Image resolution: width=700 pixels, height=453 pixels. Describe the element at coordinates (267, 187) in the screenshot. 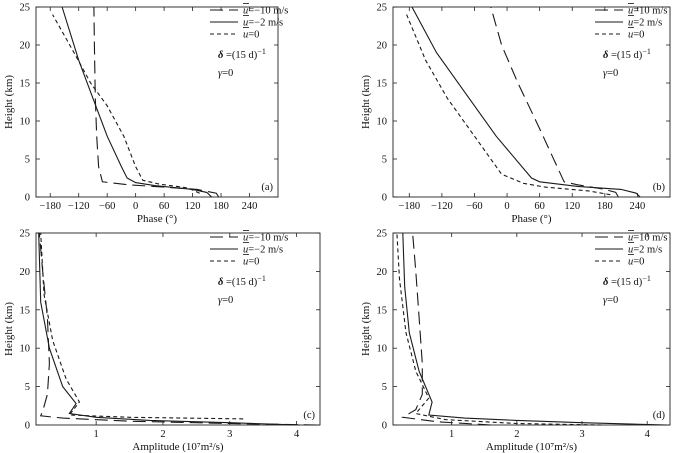

I see `panel-label: (a)` at that location.